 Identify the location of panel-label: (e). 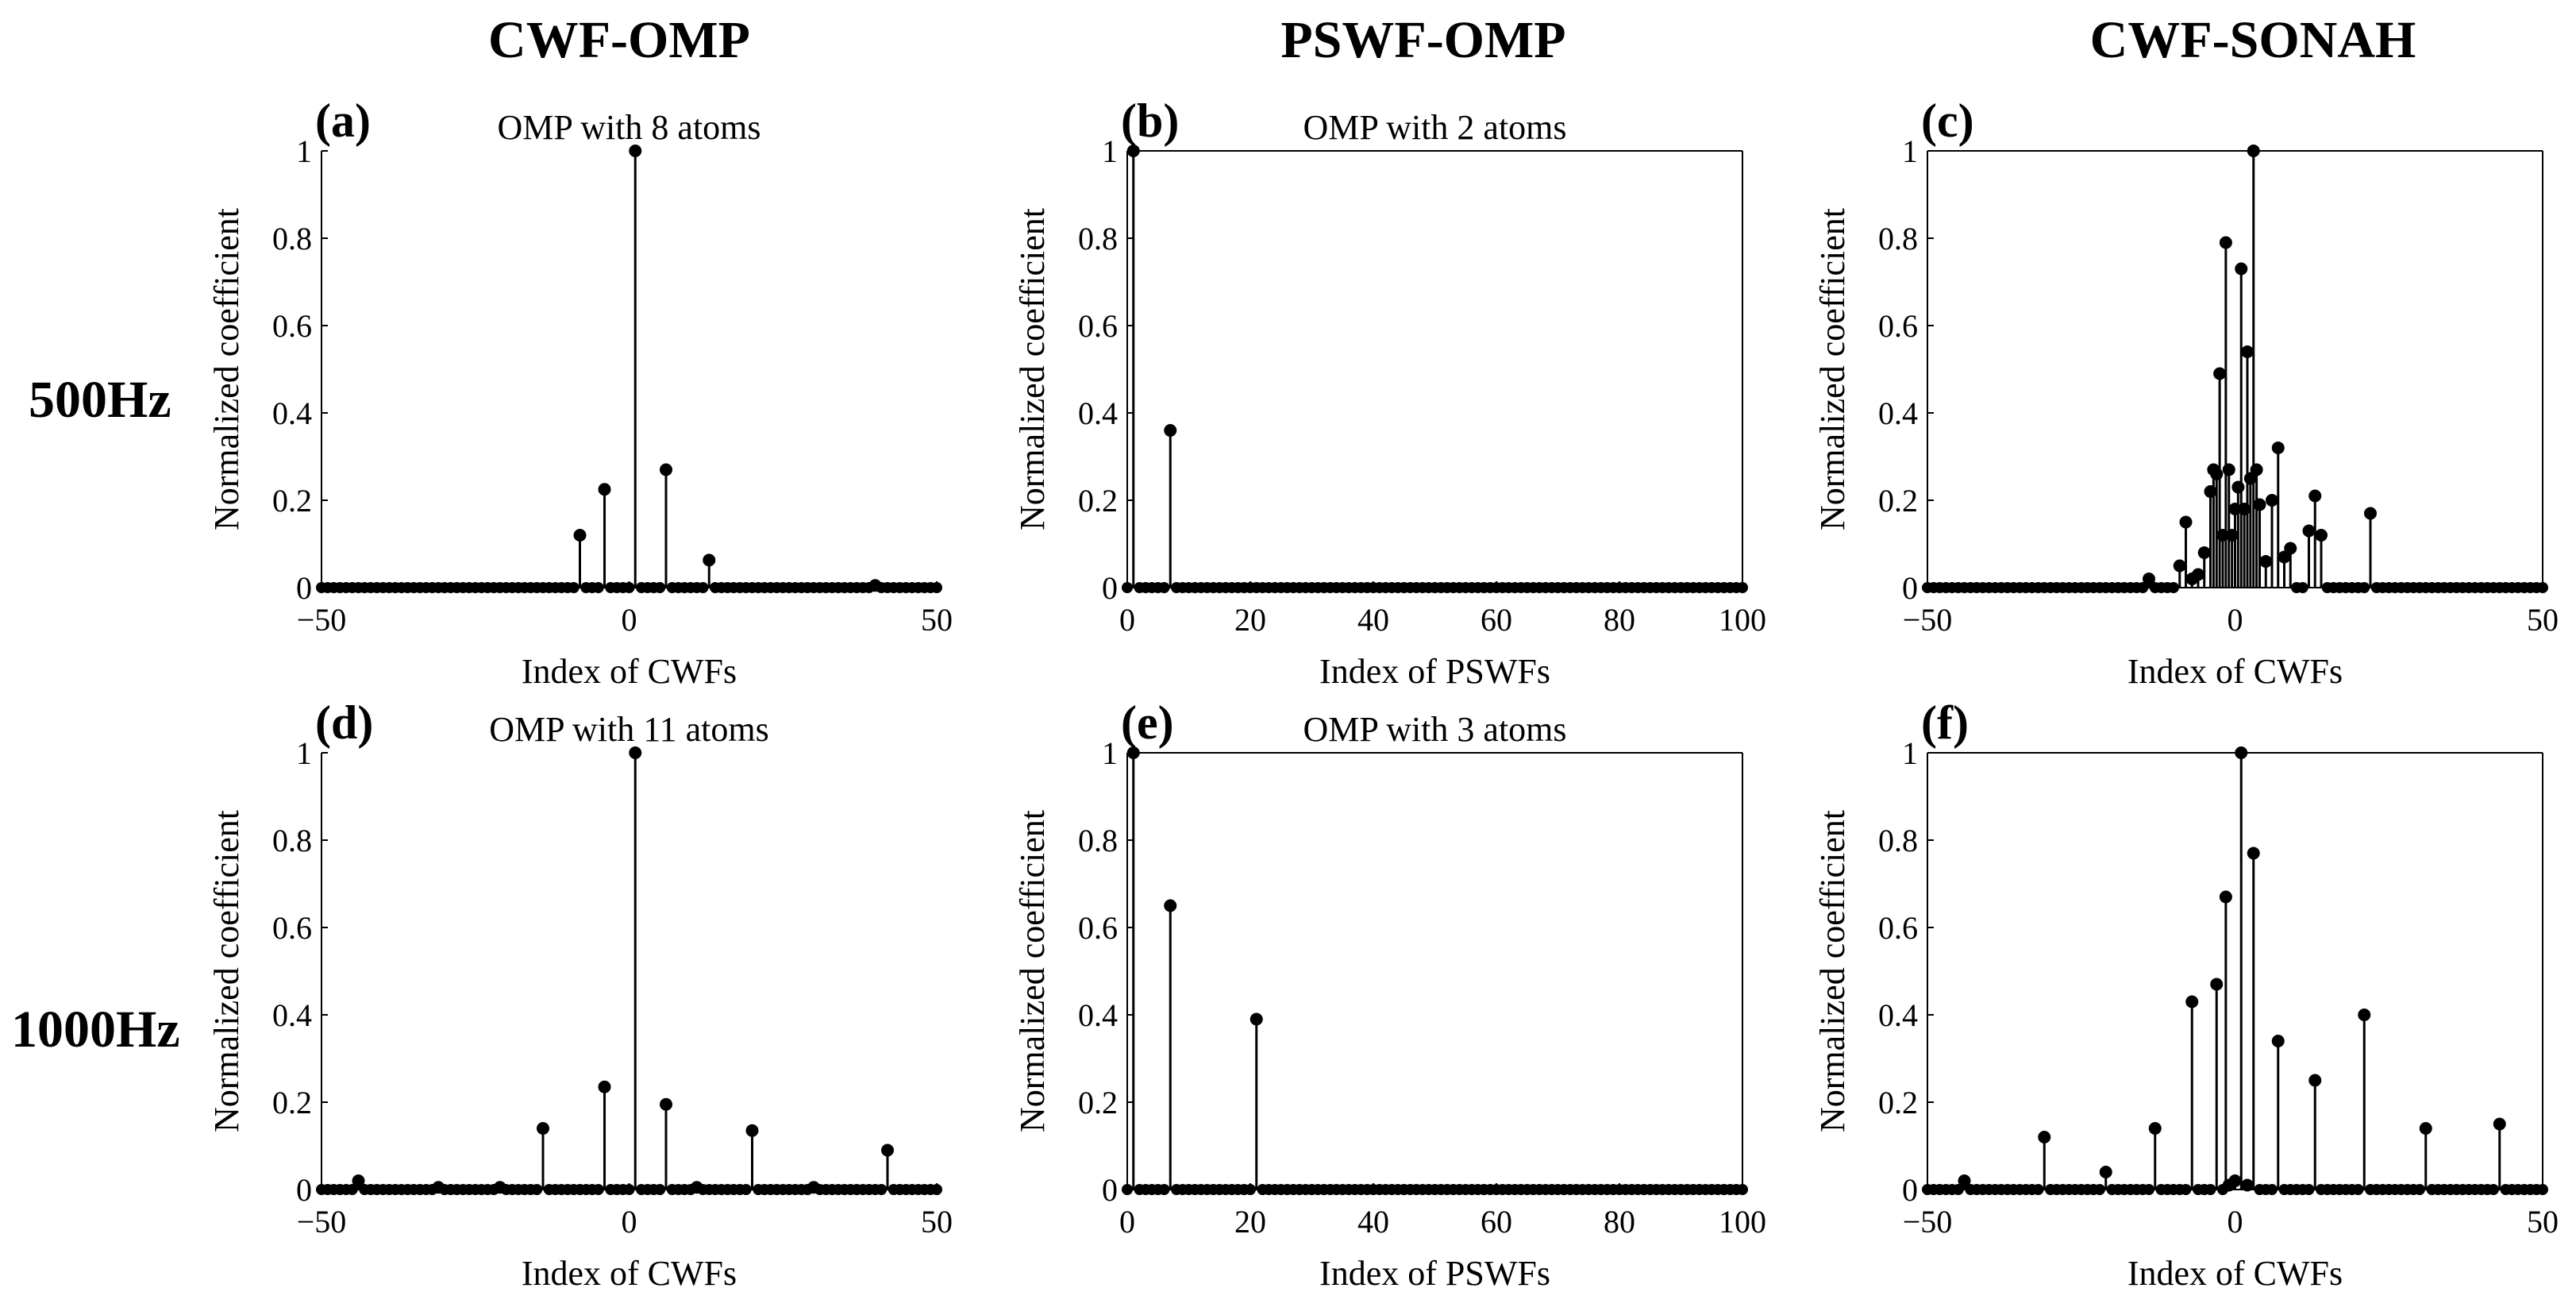
(1147, 722).